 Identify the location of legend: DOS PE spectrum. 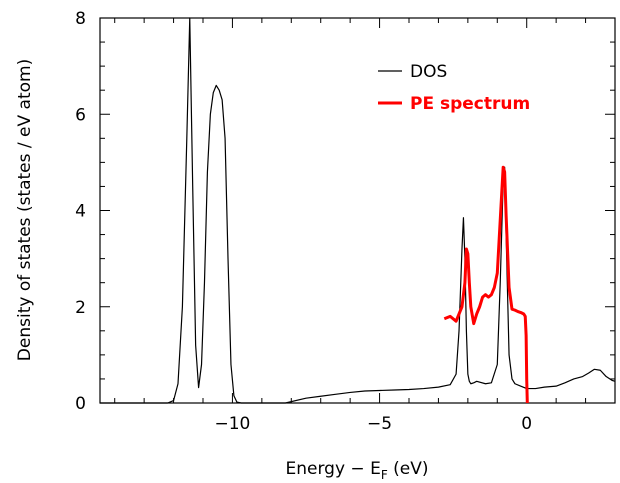
(454, 88).